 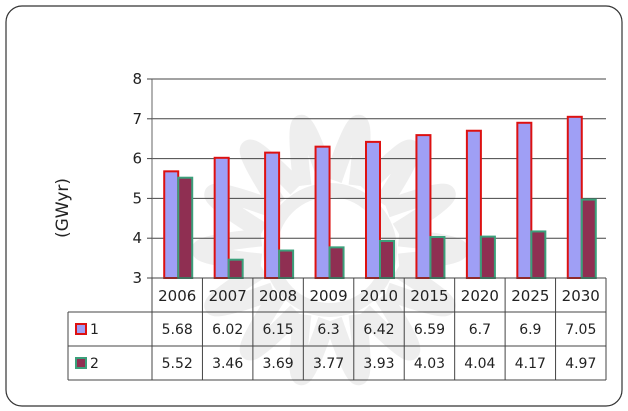 I want to click on bar-series-1-2007, so click(x=221, y=217).